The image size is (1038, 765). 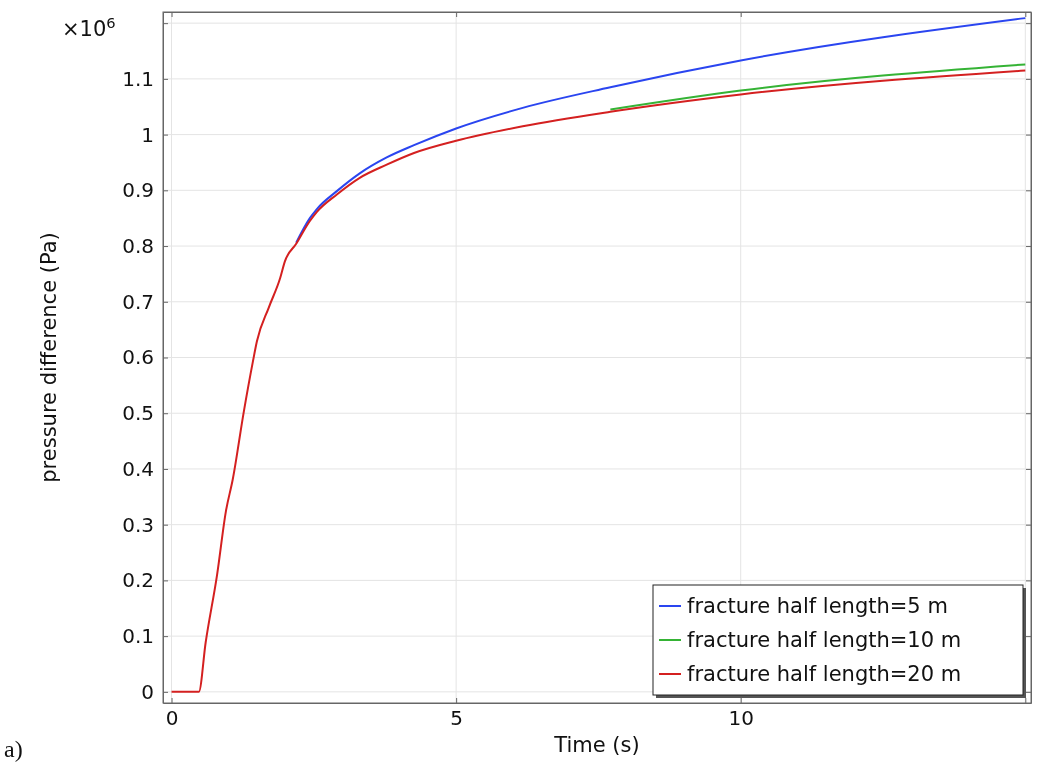 What do you see at coordinates (49, 357) in the screenshot?
I see `y-axis-title: pressure difference (Pa)` at bounding box center [49, 357].